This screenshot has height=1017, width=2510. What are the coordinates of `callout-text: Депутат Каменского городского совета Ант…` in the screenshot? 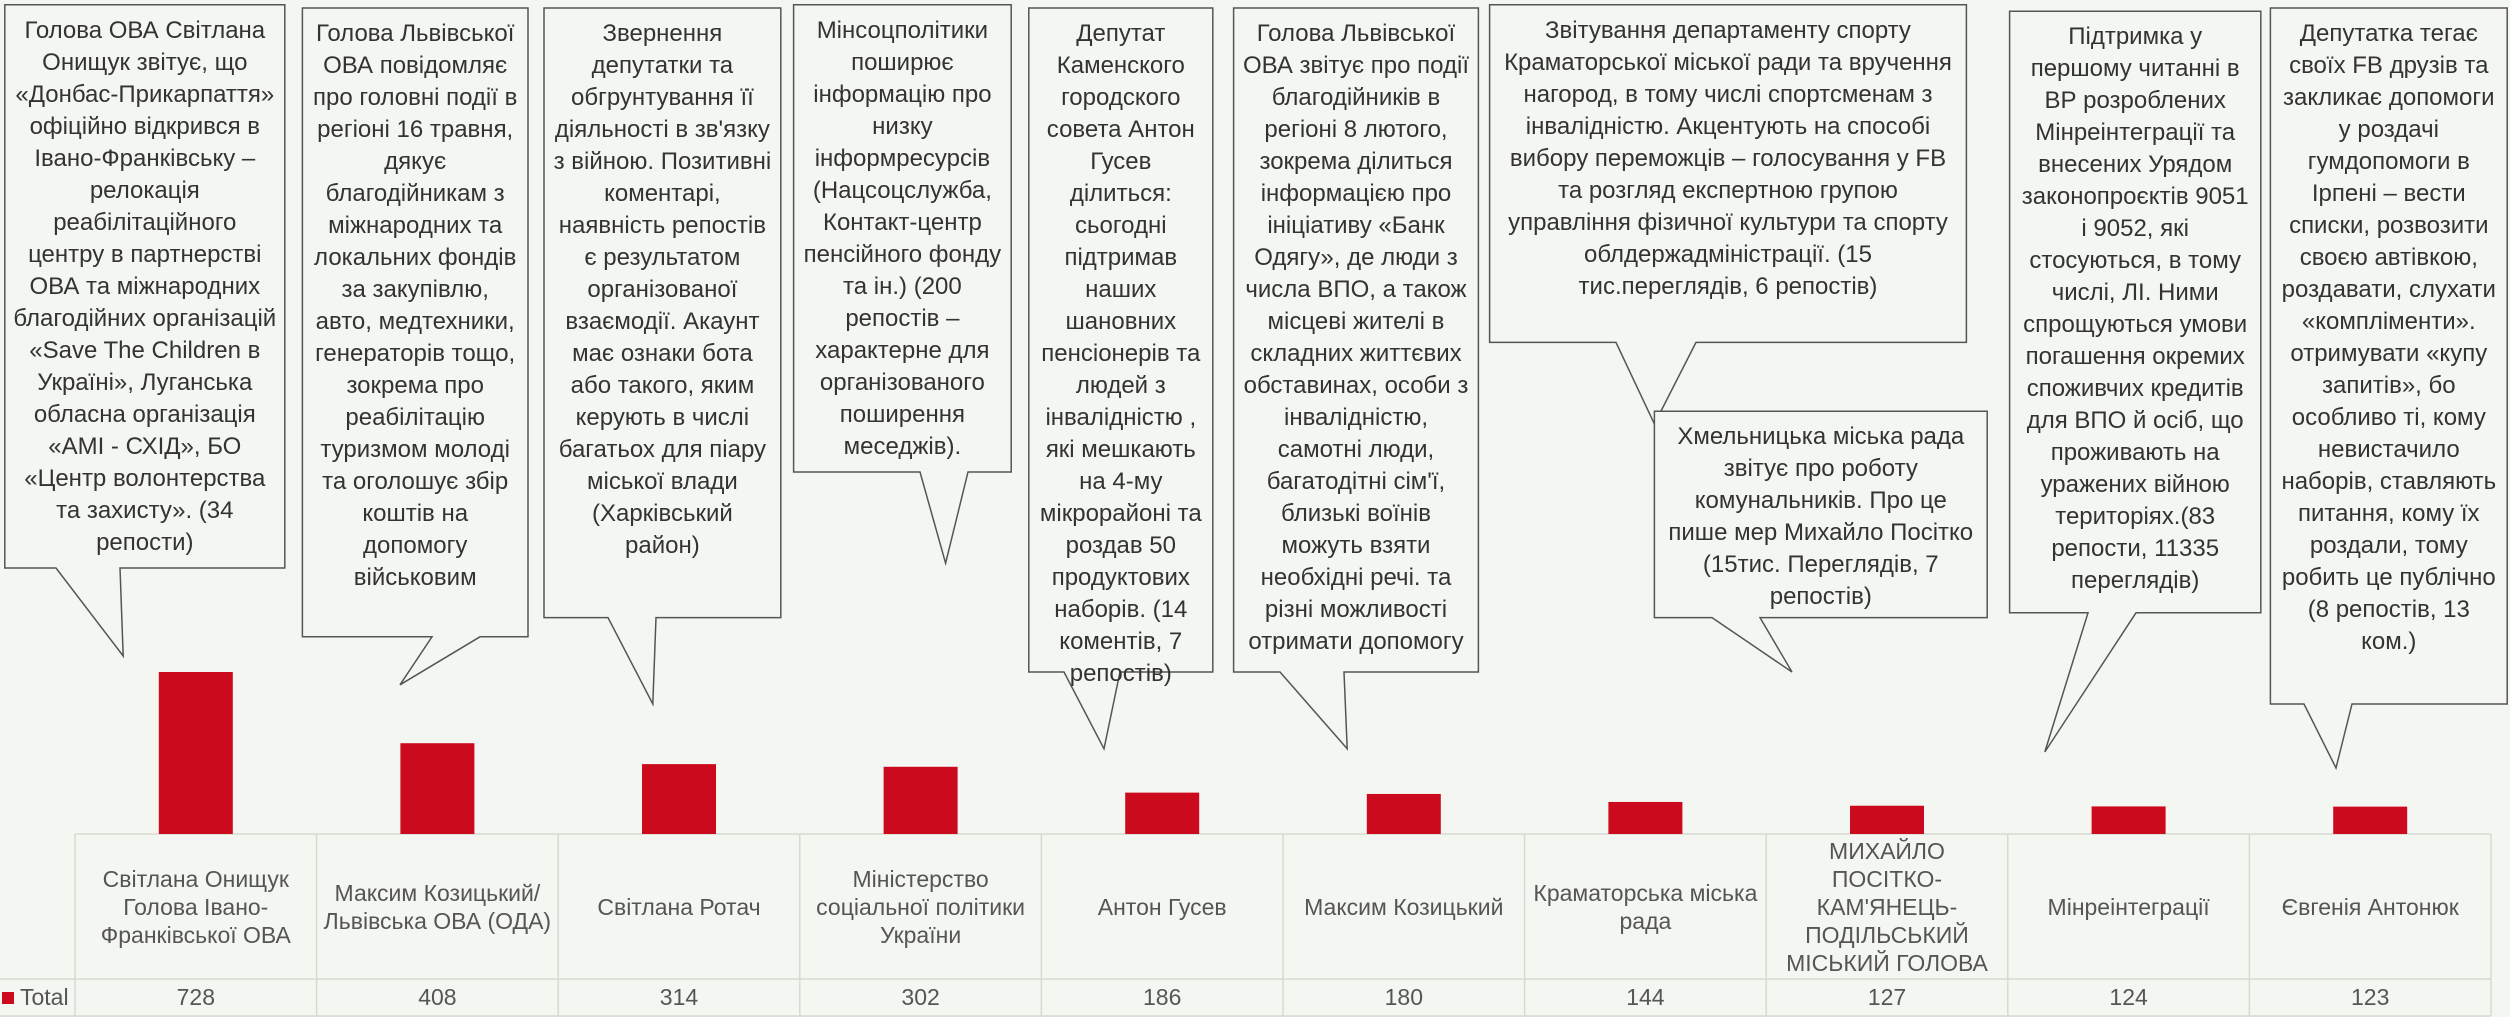 It's located at (1120, 353).